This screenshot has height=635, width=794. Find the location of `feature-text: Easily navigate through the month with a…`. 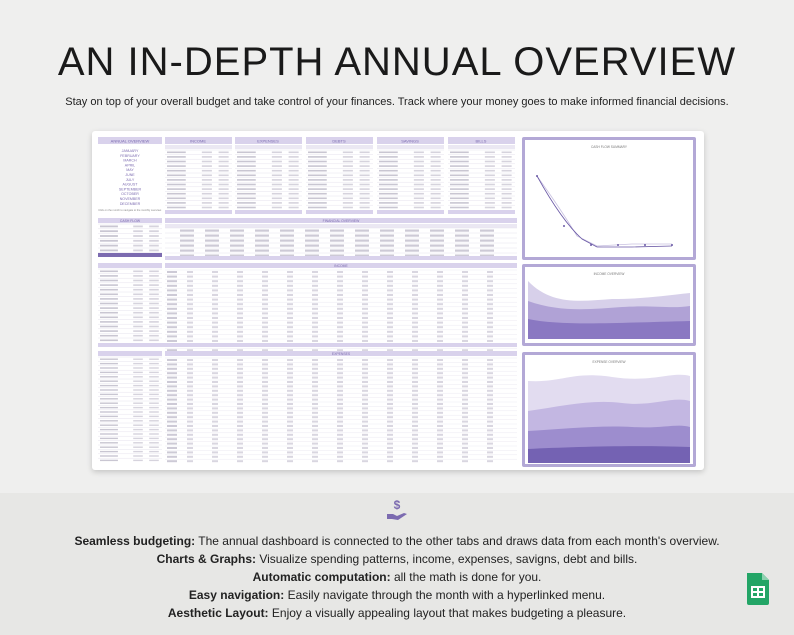

feature-text: Easily navigate through the month with a… is located at coordinates (445, 595).